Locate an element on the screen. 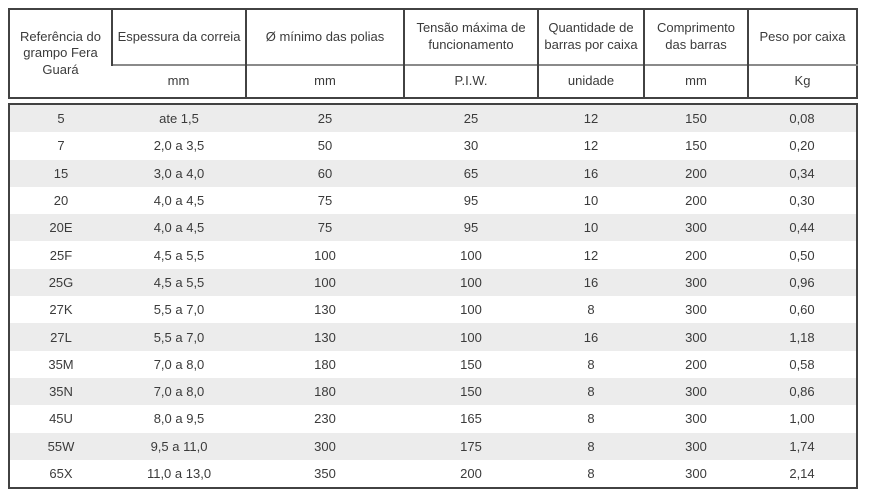 Image resolution: width=874 pixels, height=502 pixels. table-cell: 175 is located at coordinates (471, 446).